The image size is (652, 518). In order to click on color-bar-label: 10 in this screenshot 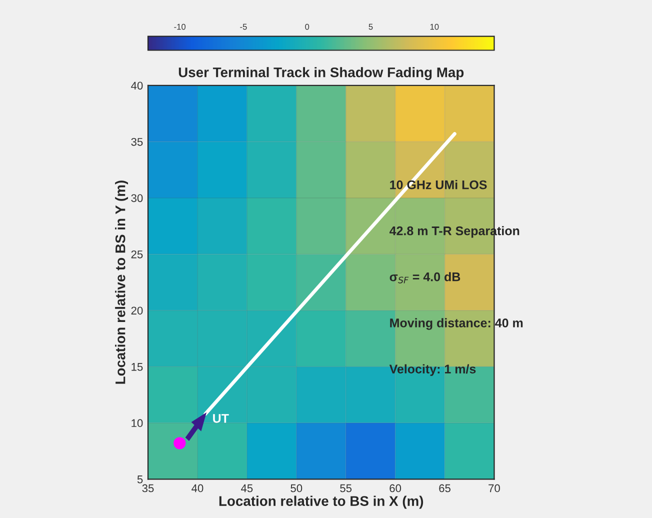, I will do `click(434, 27)`.